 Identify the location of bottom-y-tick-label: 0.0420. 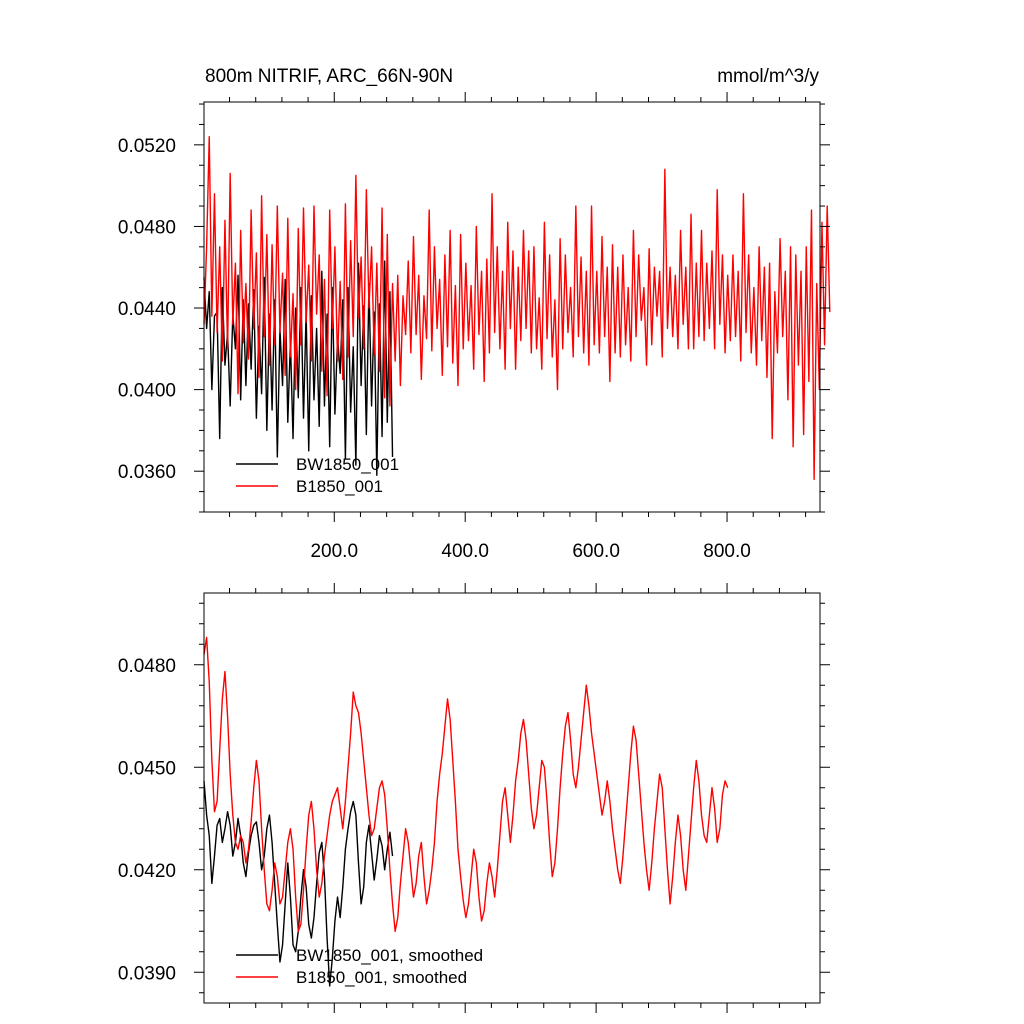
(147, 871).